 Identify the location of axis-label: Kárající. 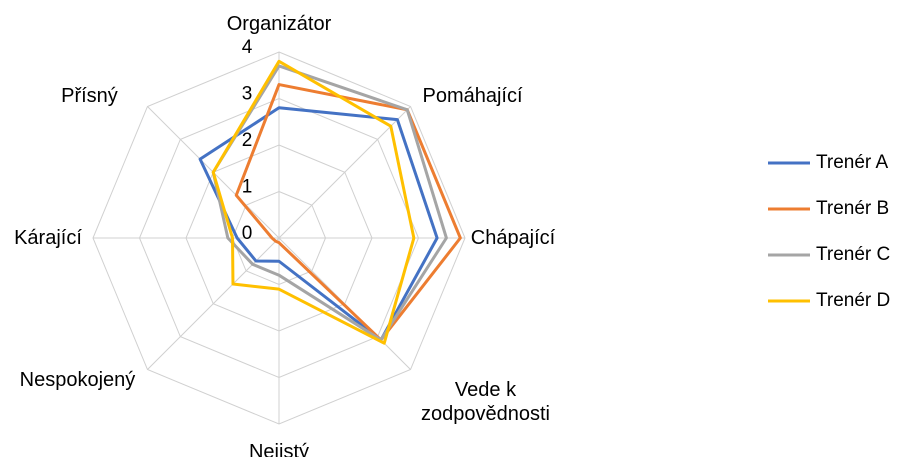
(48, 238).